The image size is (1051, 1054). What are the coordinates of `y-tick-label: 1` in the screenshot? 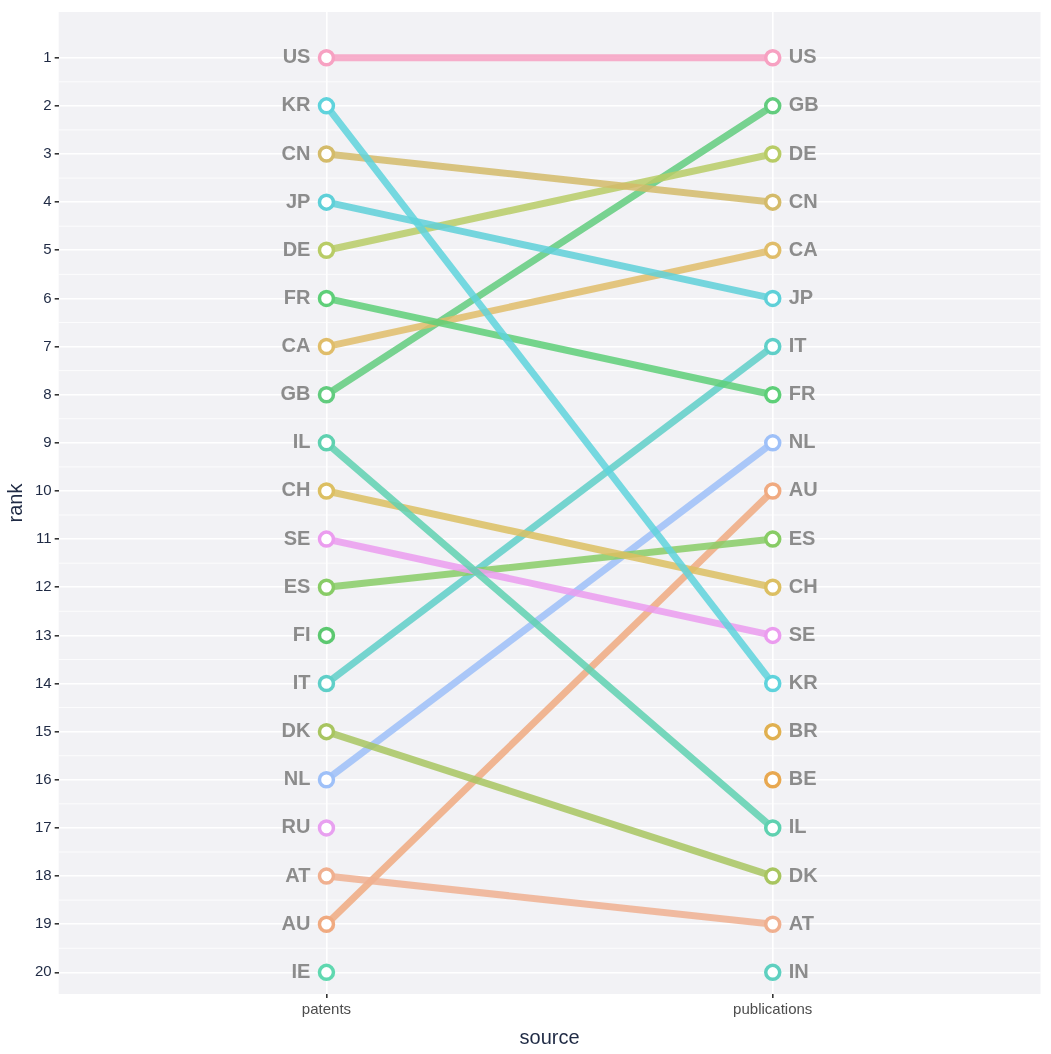 It's located at (47, 56).